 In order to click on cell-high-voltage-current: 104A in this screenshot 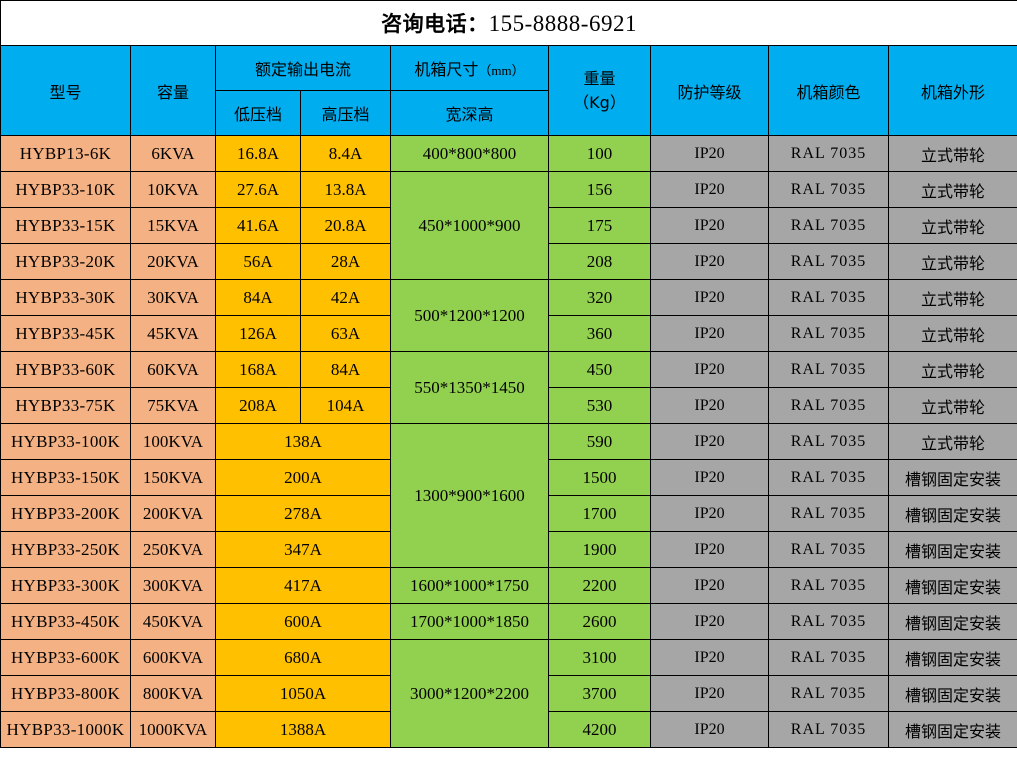, I will do `click(345, 405)`.